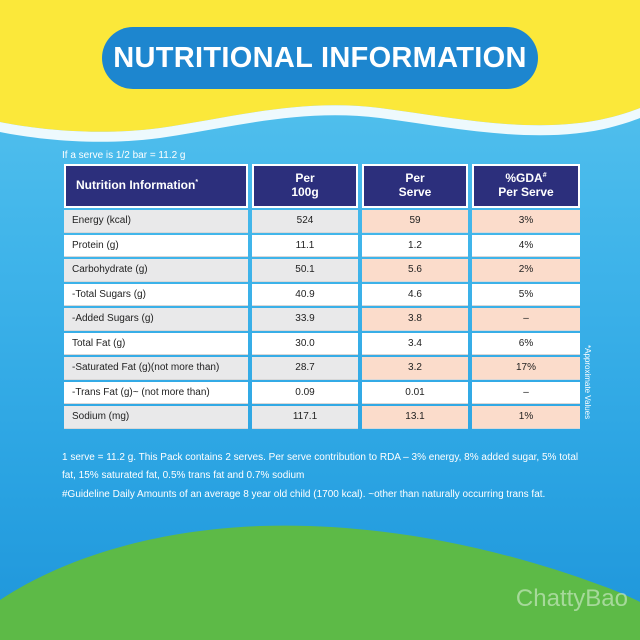  Describe the element at coordinates (415, 368) in the screenshot. I see `row-perserve: 3.2` at that location.